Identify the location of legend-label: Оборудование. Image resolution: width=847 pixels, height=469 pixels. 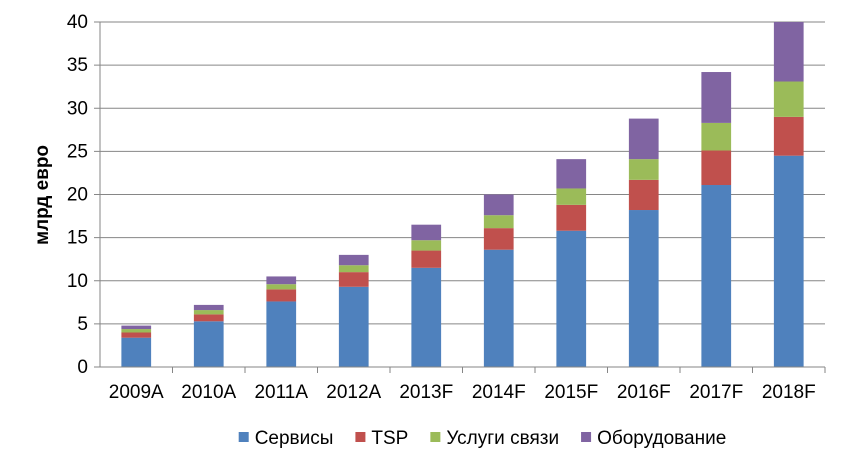
(661, 438).